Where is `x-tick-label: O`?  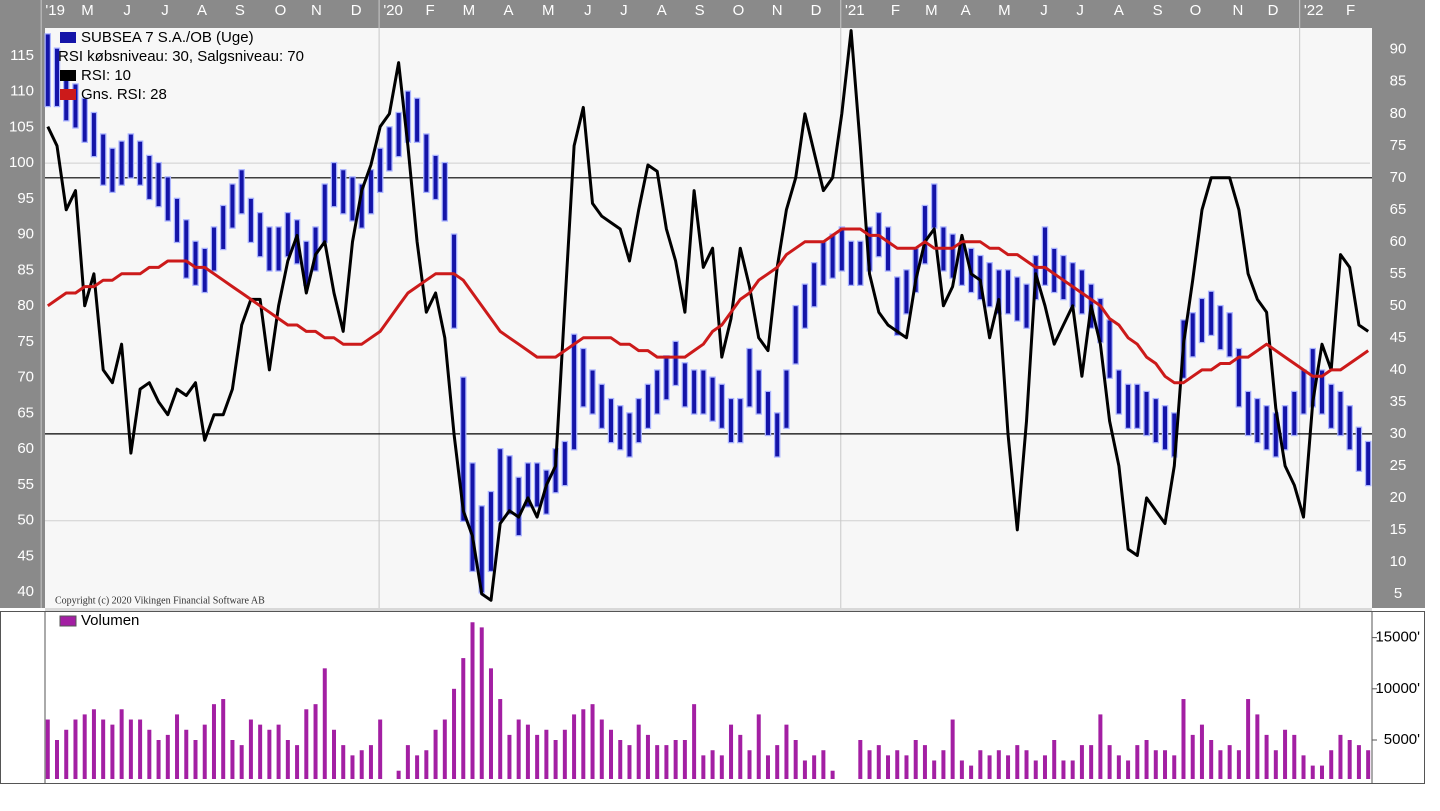
x-tick-label: O is located at coordinates (739, 10).